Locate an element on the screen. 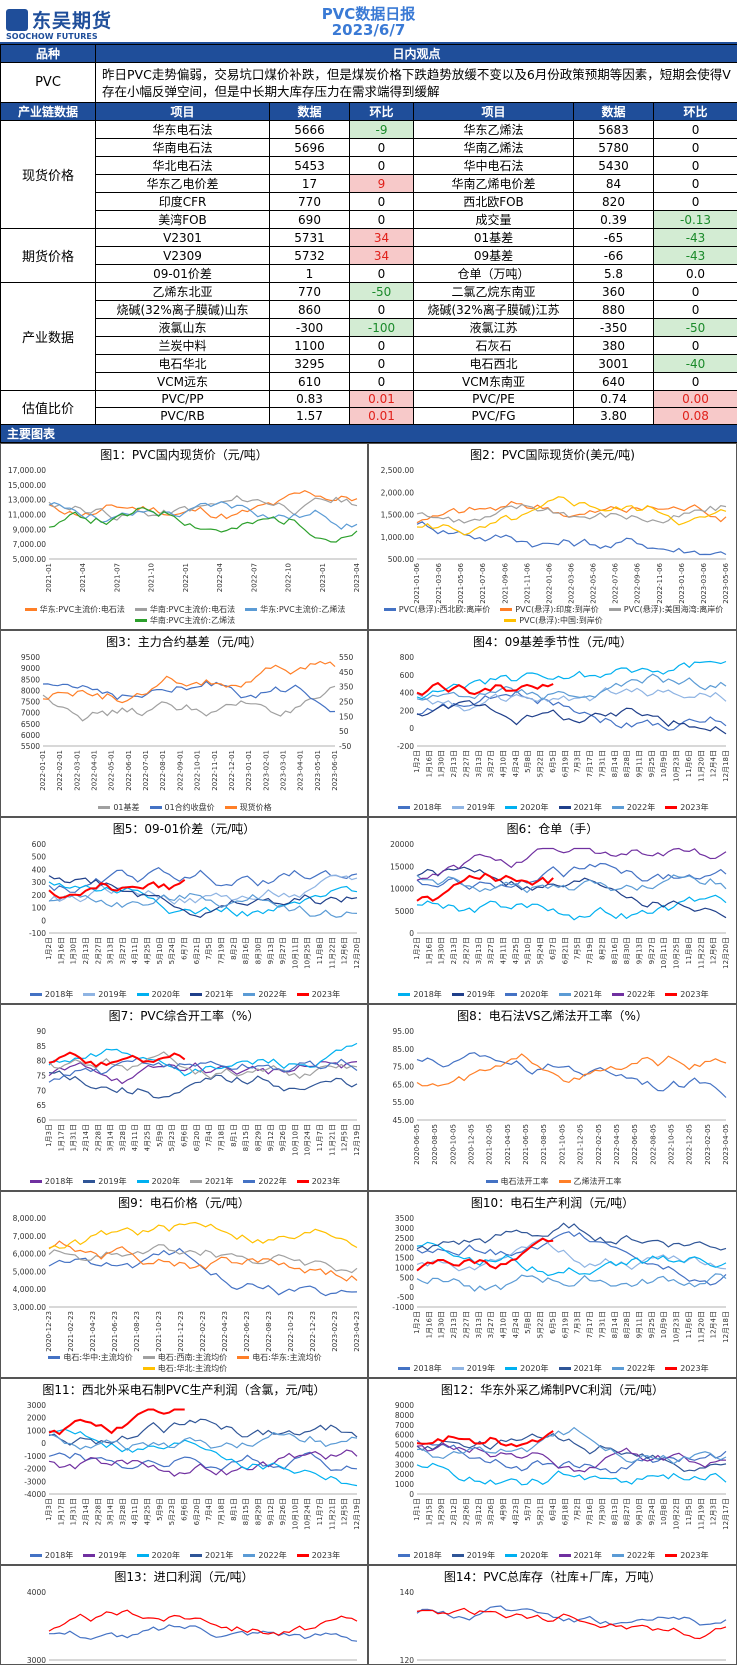  x-tick-label: 2023-02-05 is located at coordinates (708, 1144).